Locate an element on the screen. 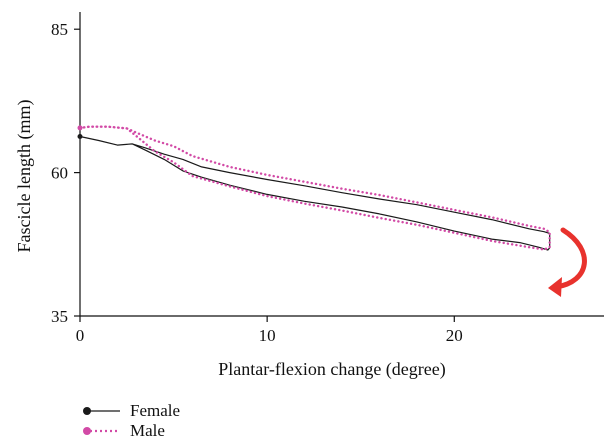  x-axis-label: Plantar-flexion change (degree) is located at coordinates (332, 369).